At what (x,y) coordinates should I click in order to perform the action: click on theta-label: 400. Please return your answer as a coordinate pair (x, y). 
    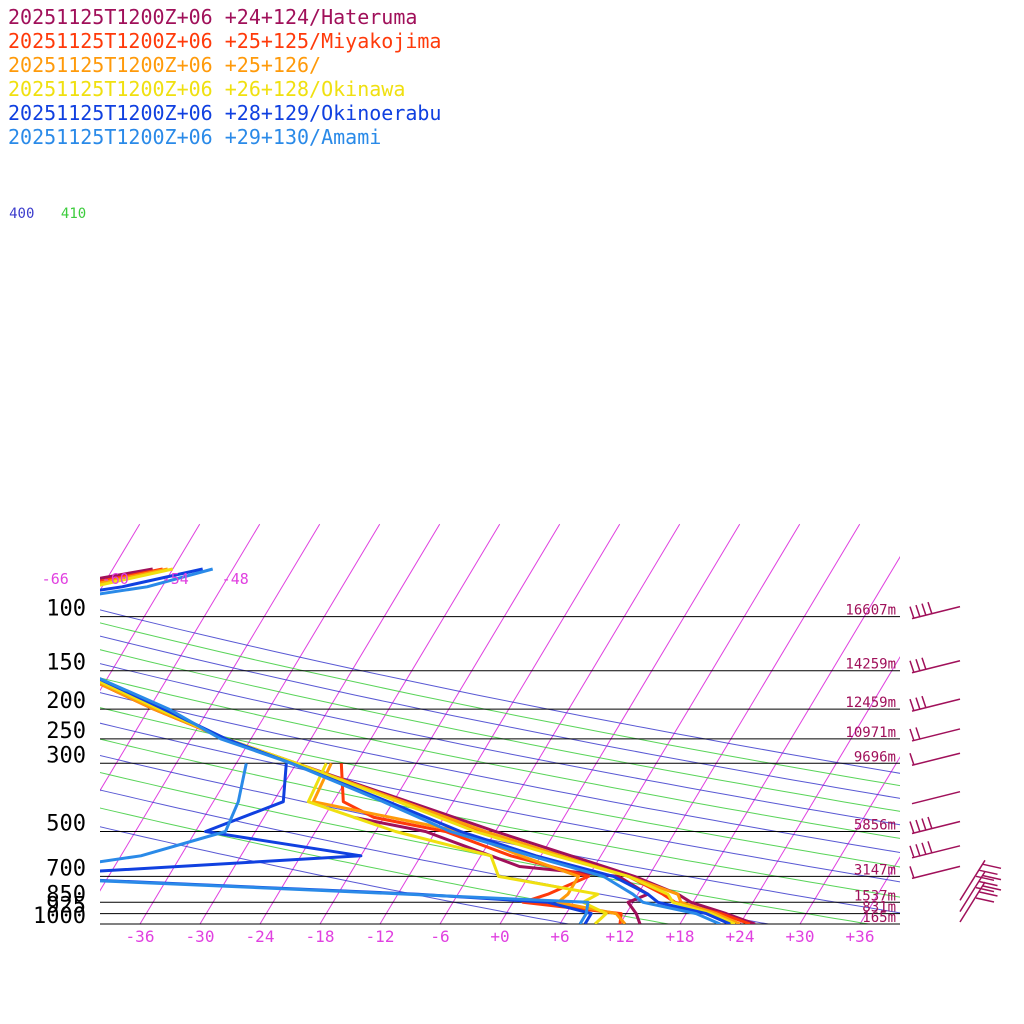
    Looking at the image, I should click on (21, 214).